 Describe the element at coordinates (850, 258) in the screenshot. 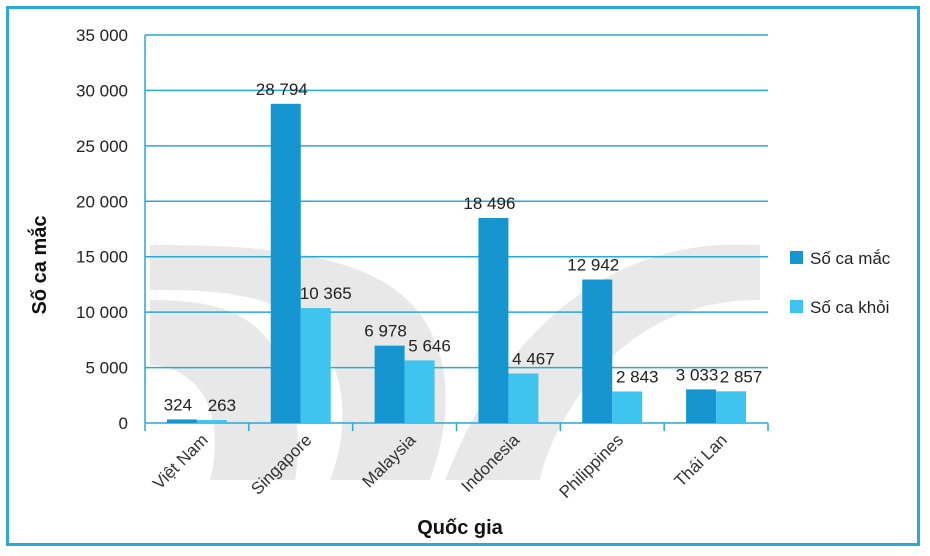

I see `legend-label-series-1: Số ca mắc` at that location.